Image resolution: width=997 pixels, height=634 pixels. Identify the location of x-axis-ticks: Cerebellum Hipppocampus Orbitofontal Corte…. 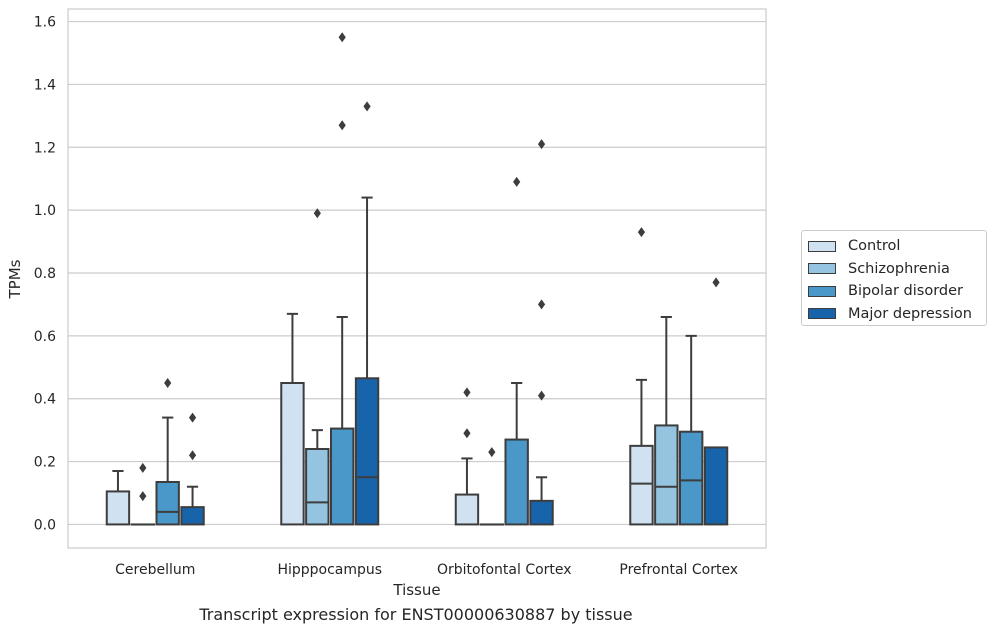
(426, 570).